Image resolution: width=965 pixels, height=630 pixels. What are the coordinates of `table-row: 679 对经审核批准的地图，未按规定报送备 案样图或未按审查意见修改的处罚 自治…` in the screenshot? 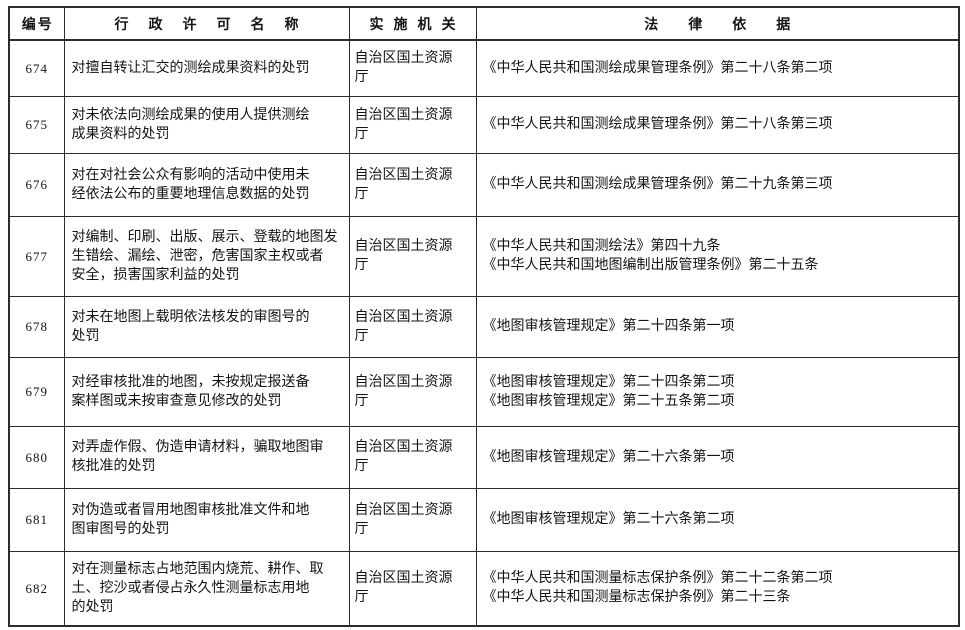 It's located at (484, 391).